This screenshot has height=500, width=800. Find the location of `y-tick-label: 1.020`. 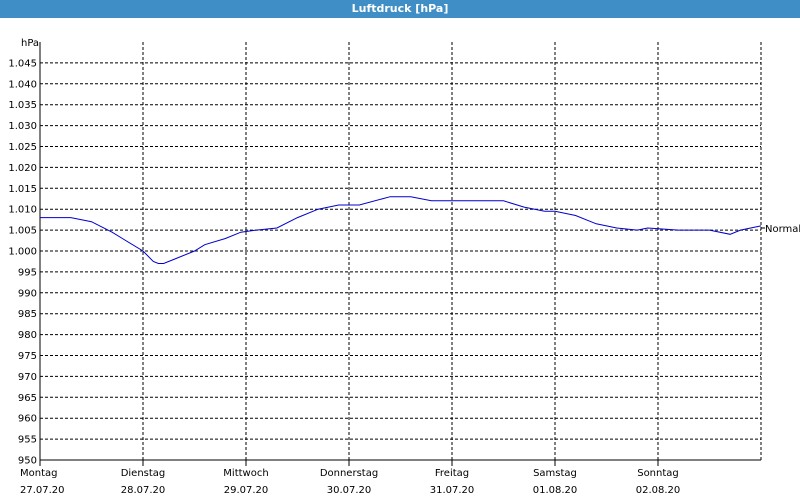

y-tick-label: 1.020 is located at coordinates (22, 168).